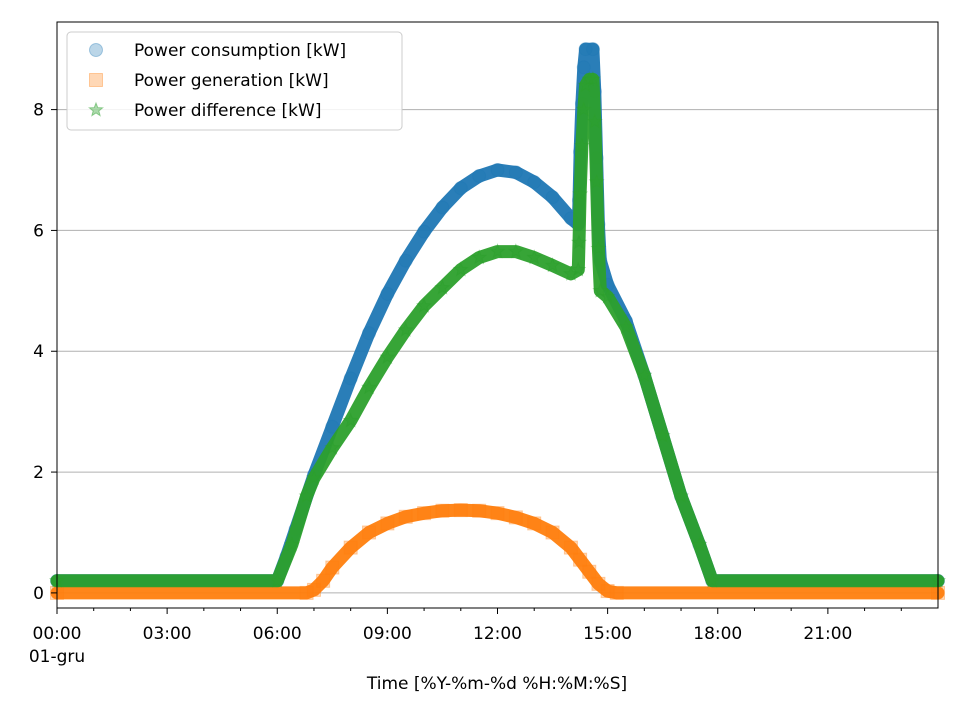 The height and width of the screenshot is (720, 960). I want to click on x-tick-label-6: 18:00, so click(717, 634).